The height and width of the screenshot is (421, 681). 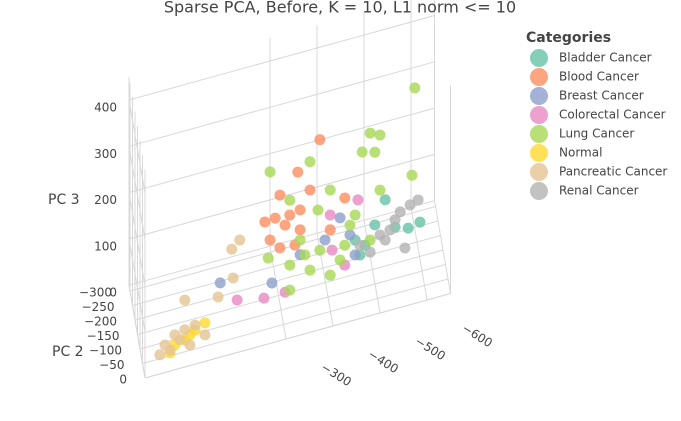 I want to click on y-tick-label: 0, so click(x=123, y=380).